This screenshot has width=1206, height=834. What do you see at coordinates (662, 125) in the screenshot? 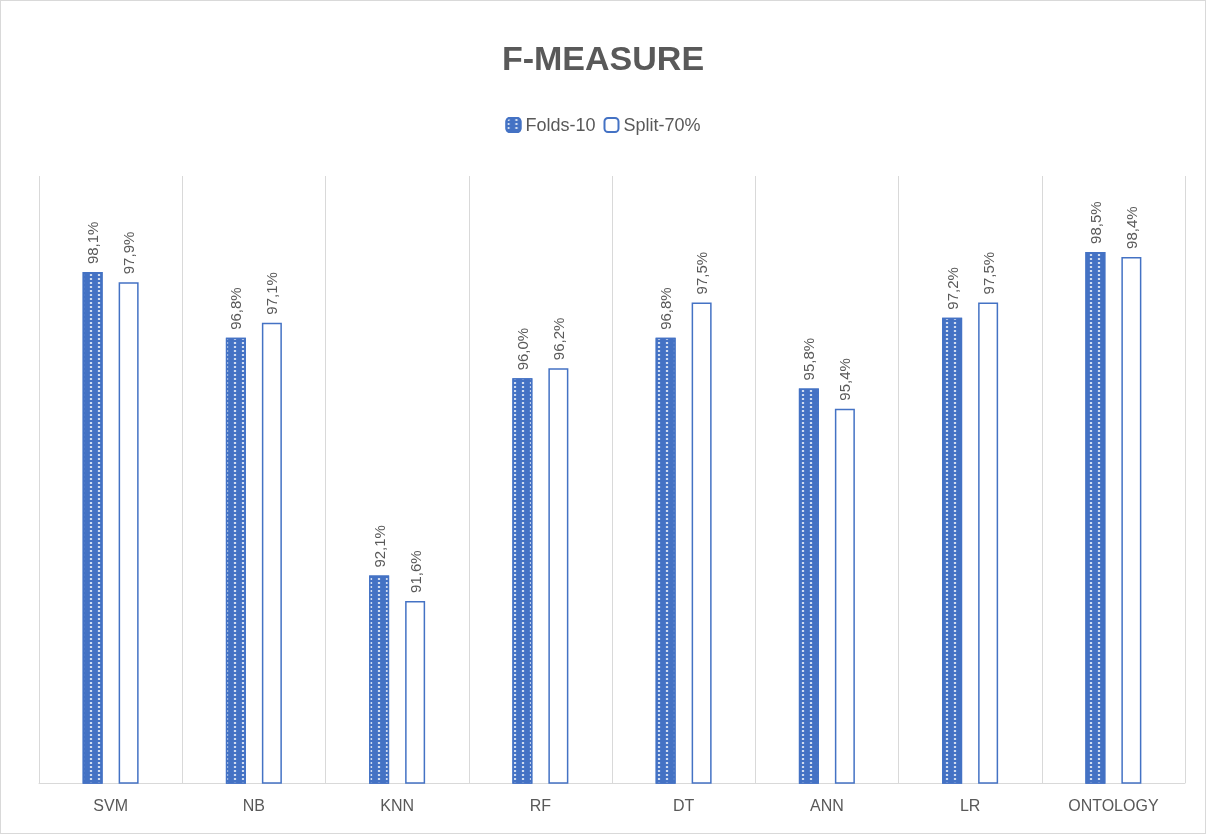
I see `legend-label: Split-70%` at bounding box center [662, 125].